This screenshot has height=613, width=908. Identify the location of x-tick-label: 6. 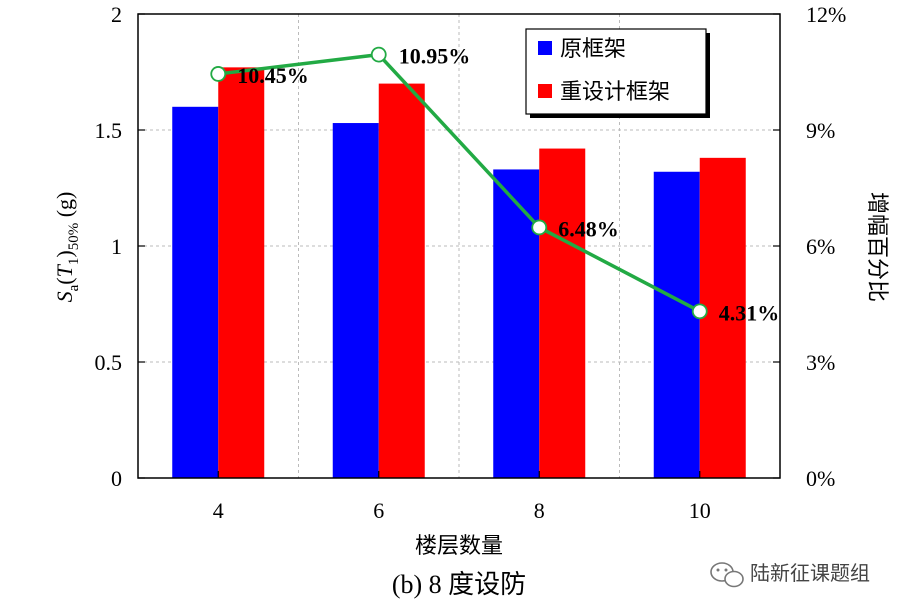
(378, 510).